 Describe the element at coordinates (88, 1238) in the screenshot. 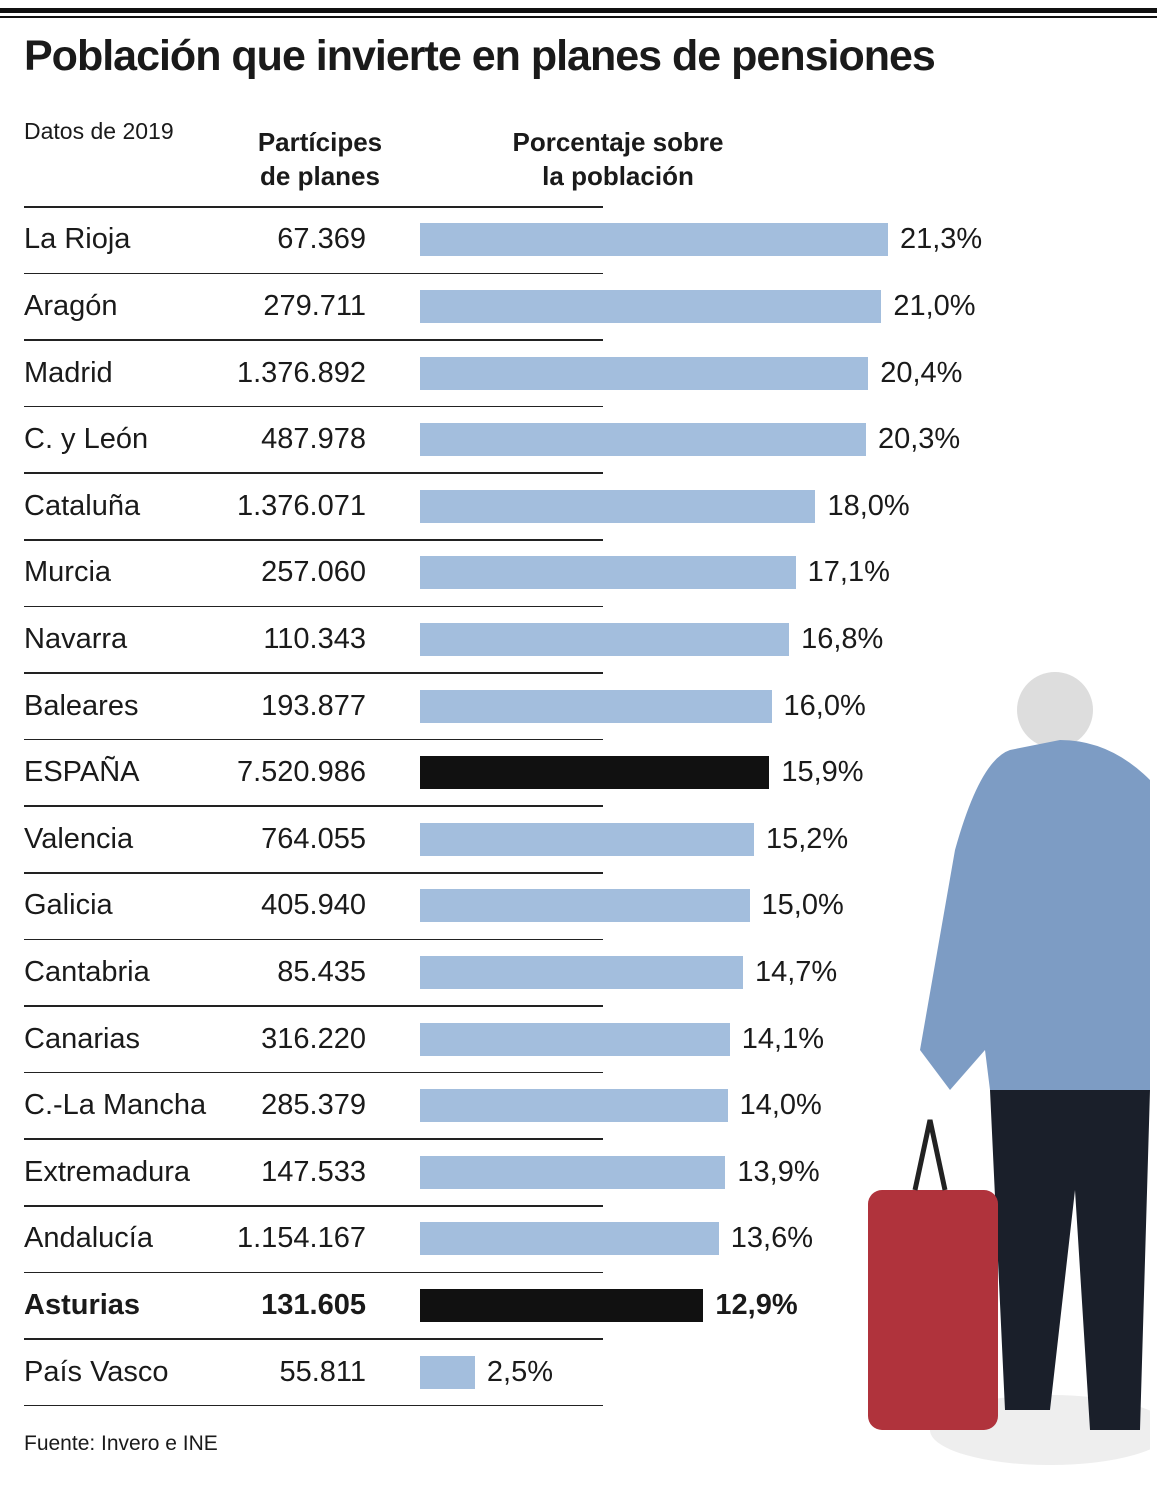

I see `category-label: Andalucía` at that location.